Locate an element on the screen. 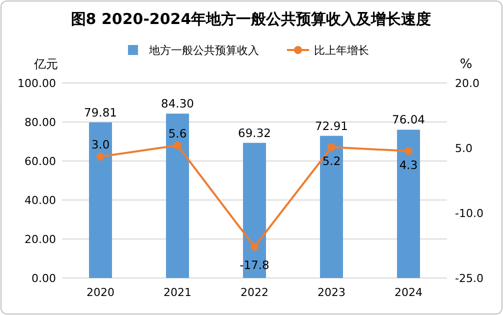 The height and width of the screenshot is (315, 503). x-tick-label: 2023 is located at coordinates (332, 292).